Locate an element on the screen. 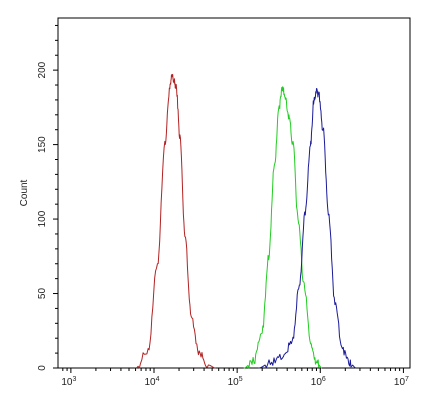 The width and height of the screenshot is (435, 408). x-tick-exponent: 7 is located at coordinates (407, 379).